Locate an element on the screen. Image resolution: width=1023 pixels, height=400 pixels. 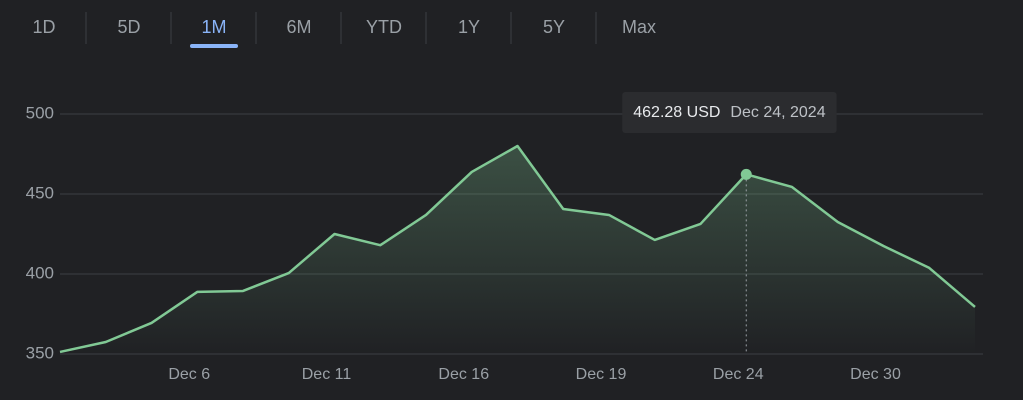
range-tab: Max is located at coordinates (639, 27).